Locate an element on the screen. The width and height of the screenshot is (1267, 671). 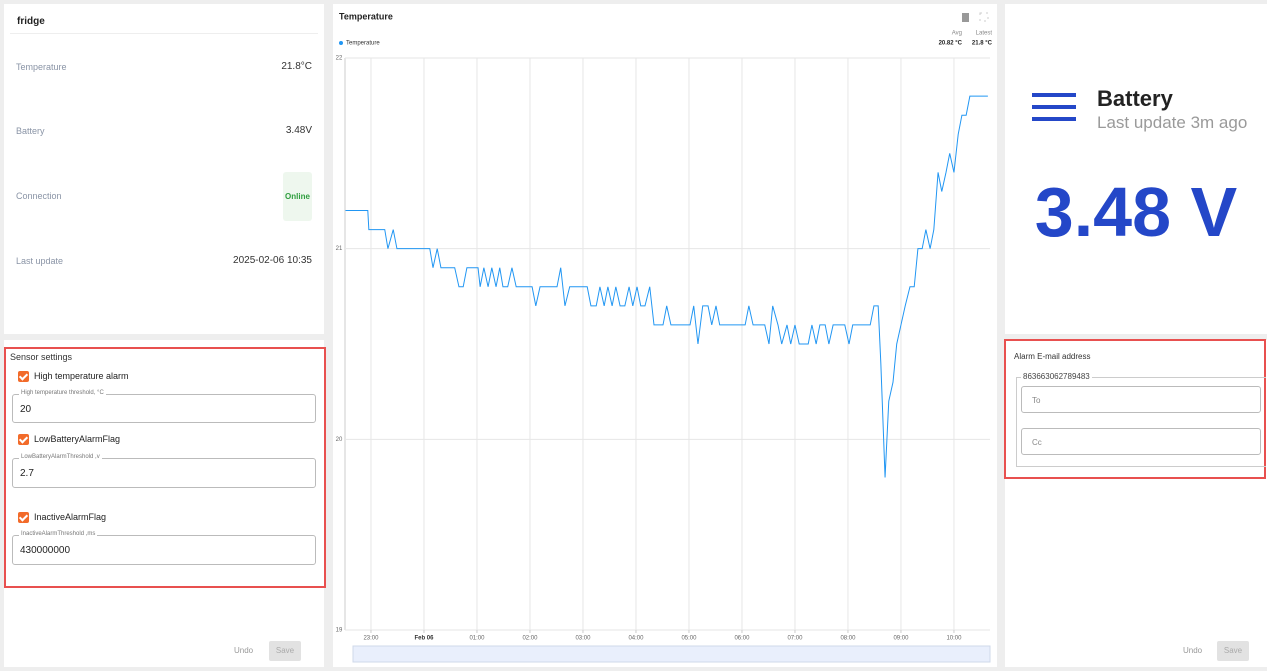
x-tick-label: 01:00 is located at coordinates (477, 639).